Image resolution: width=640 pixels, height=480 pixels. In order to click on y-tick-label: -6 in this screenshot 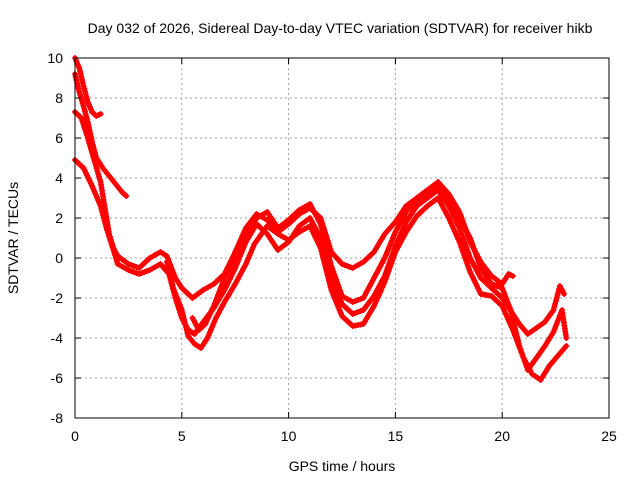, I will do `click(57, 378)`.